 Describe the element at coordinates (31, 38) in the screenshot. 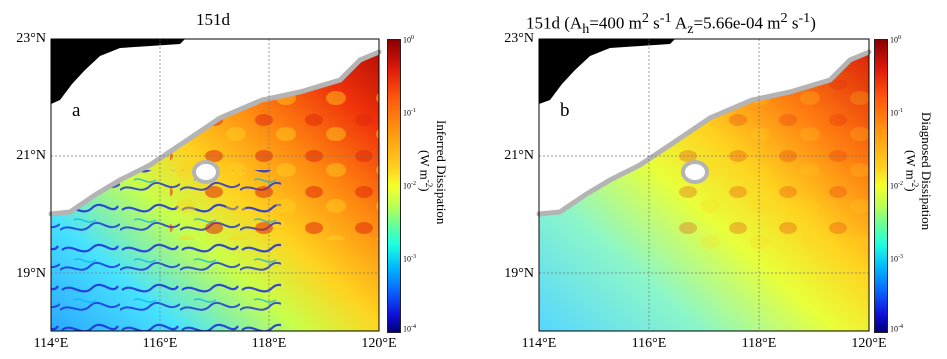

I see `lat-label-23: 23°N` at that location.